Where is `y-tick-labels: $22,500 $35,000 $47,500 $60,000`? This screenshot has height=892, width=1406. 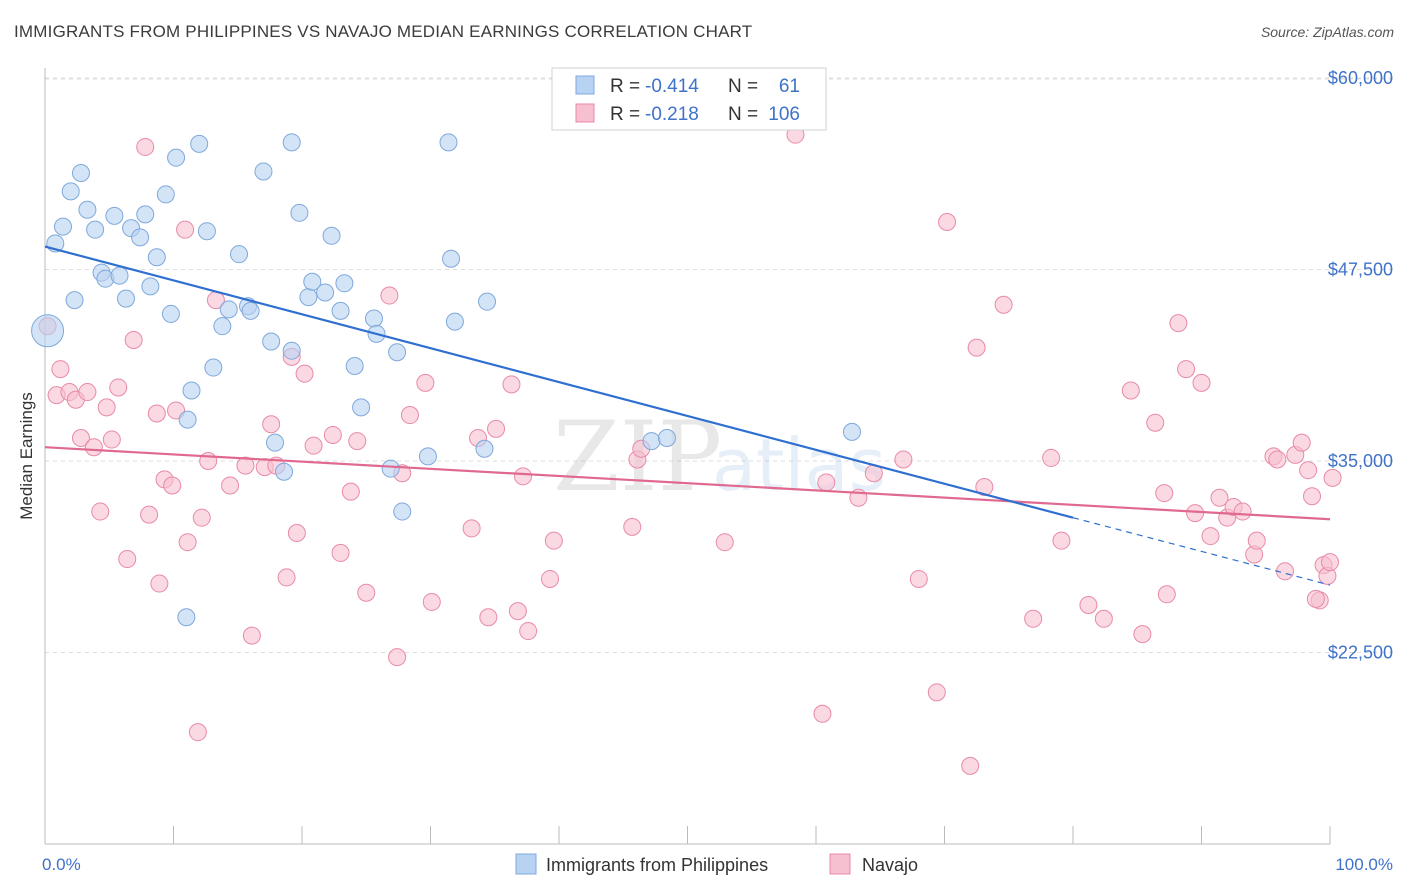
y-tick-labels: $22,500 $35,000 $47,500 $60,000 is located at coordinates (1360, 365).